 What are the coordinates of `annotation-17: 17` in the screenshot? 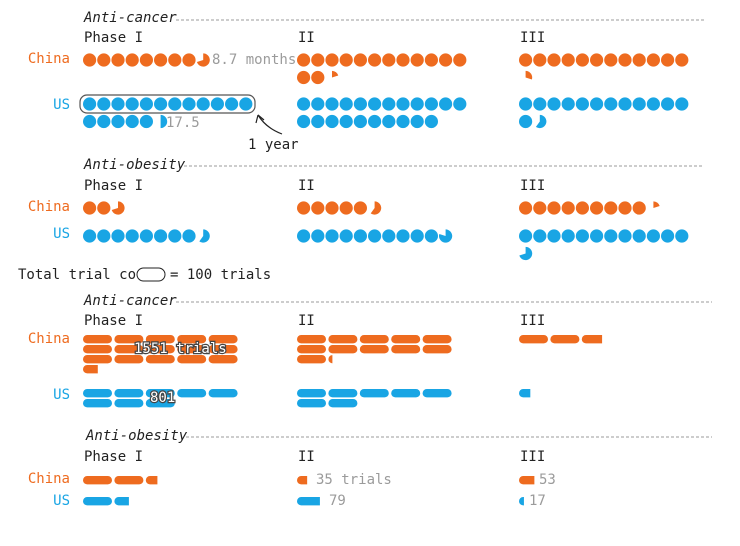 It's located at (537, 501).